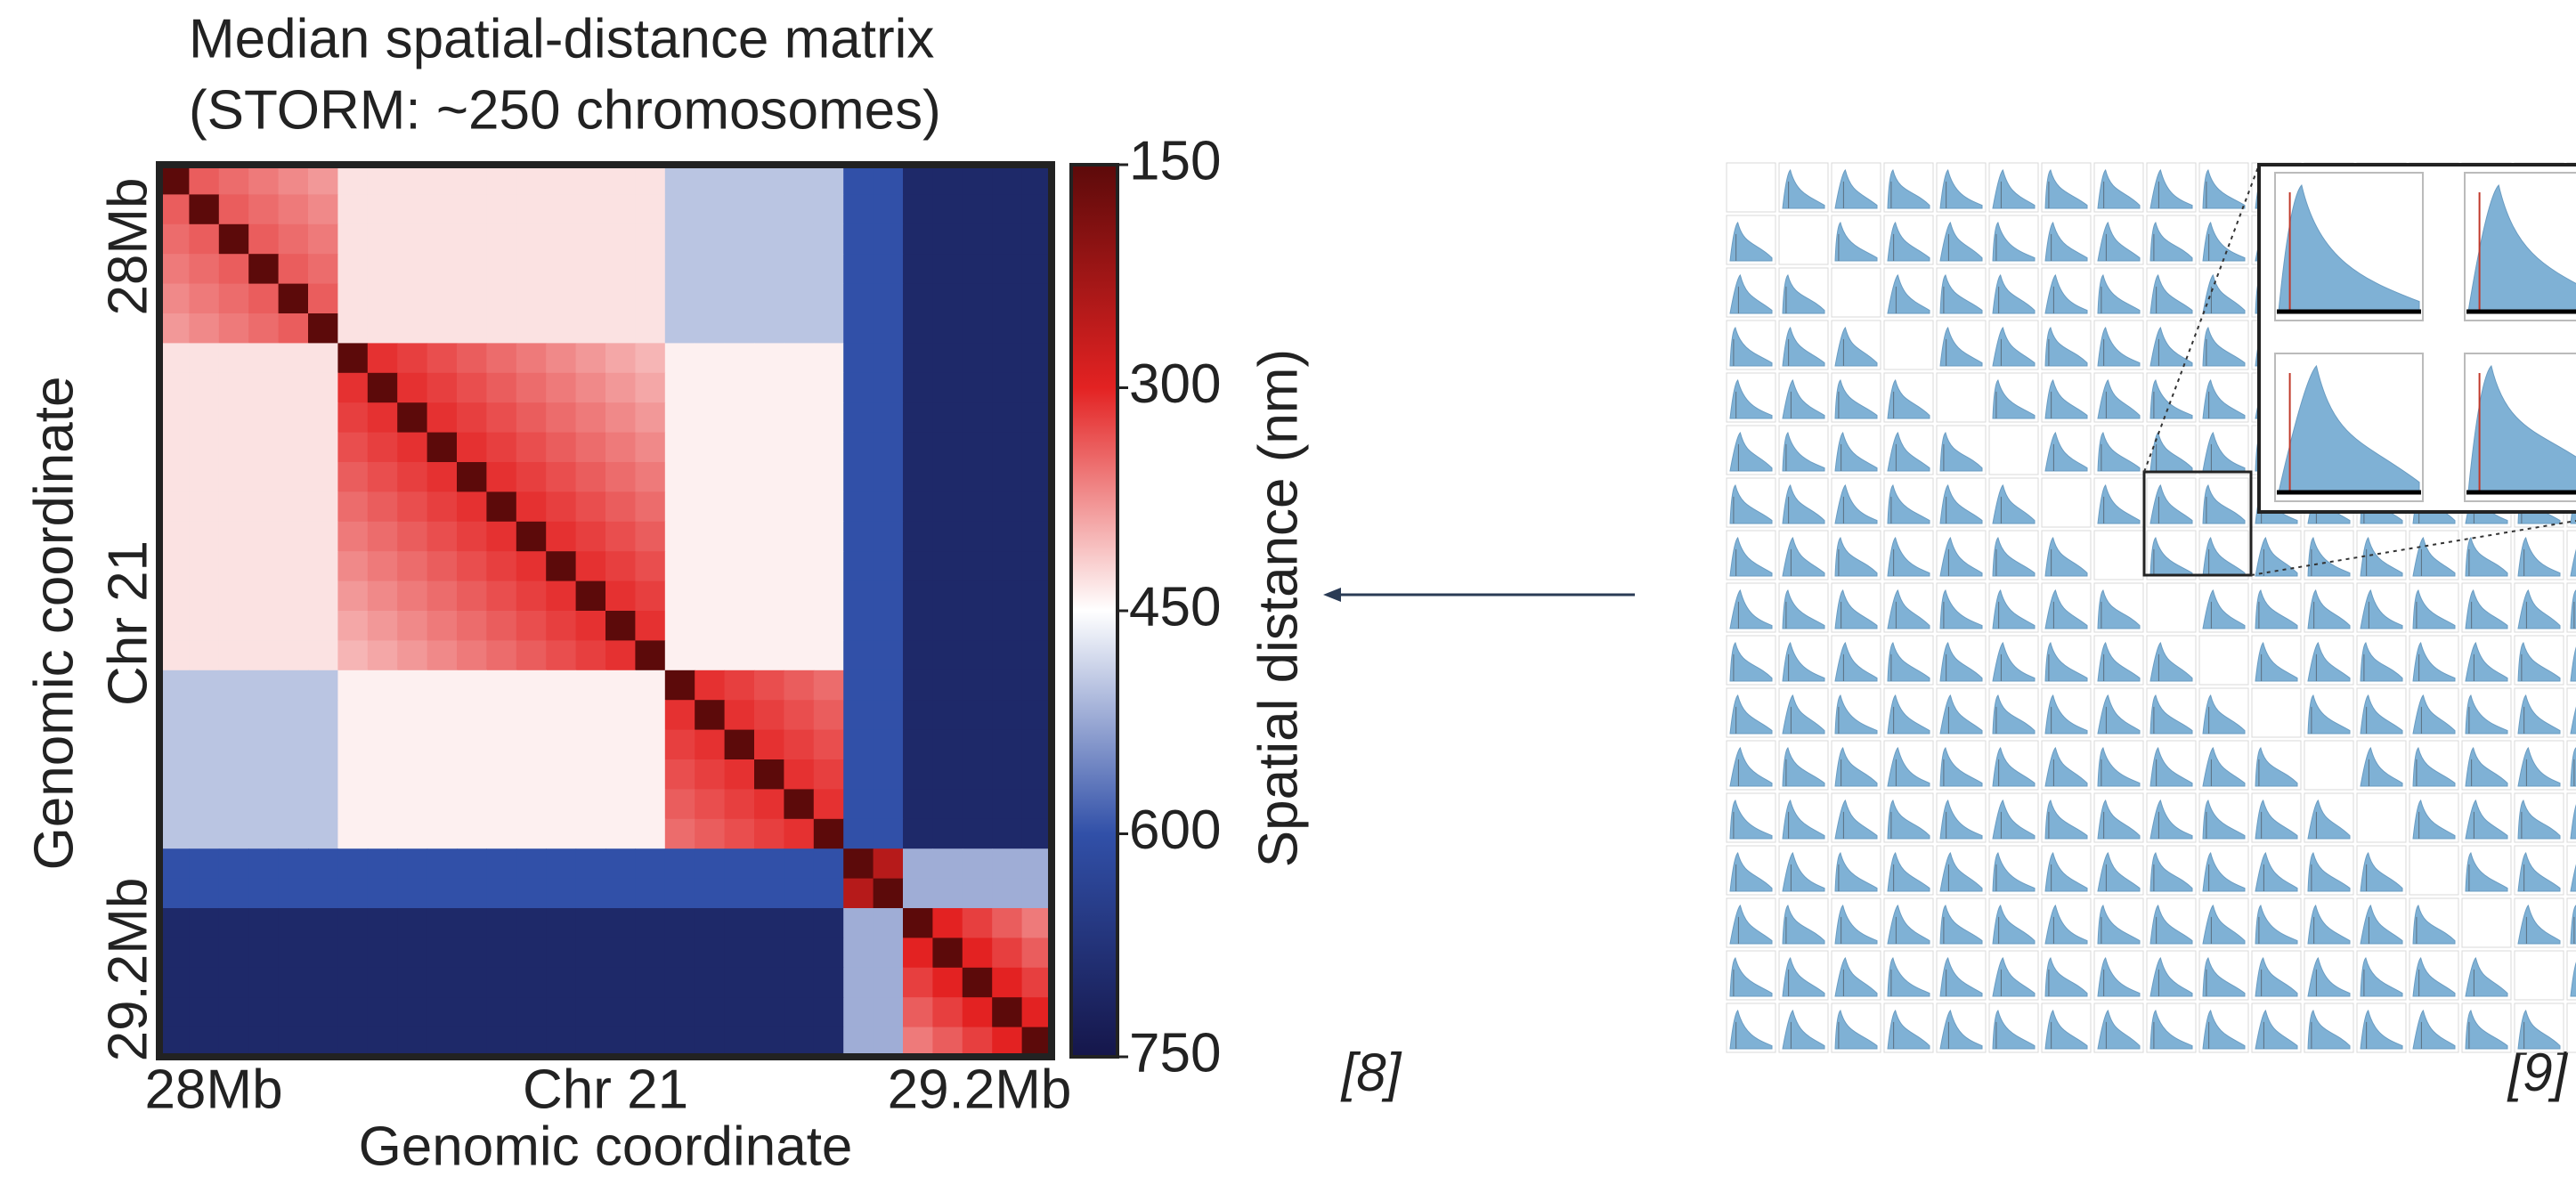  Describe the element at coordinates (605, 1089) in the screenshot. I see `x-tick-label: Chr 21` at that location.